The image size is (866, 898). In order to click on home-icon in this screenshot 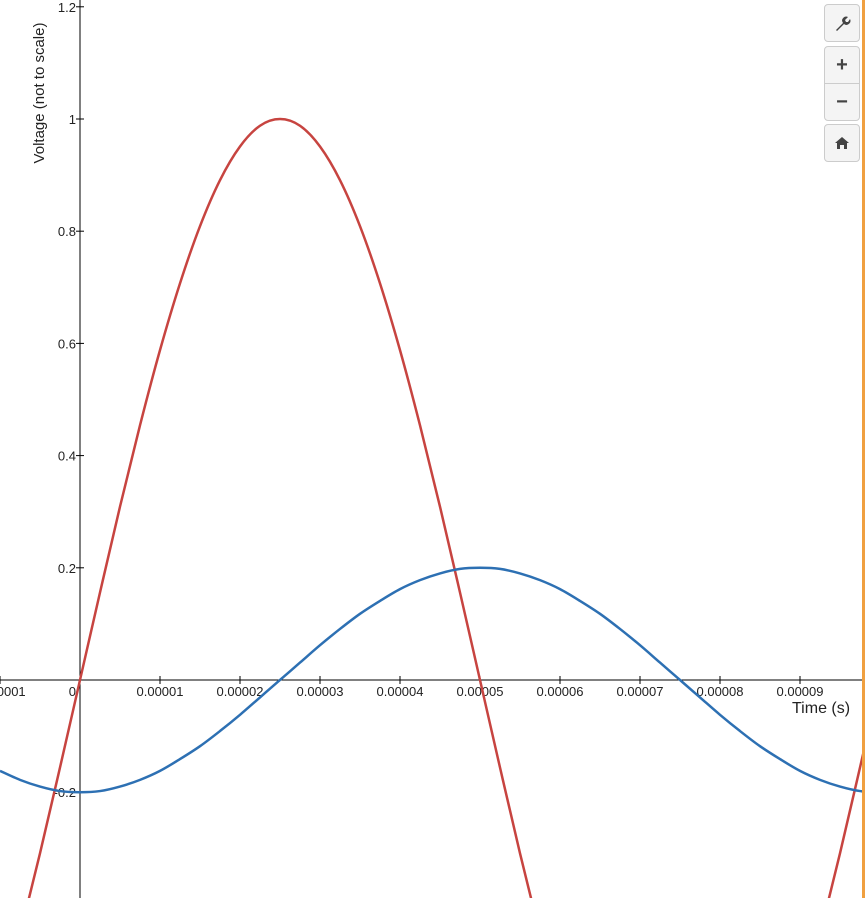, I will do `click(842, 143)`.